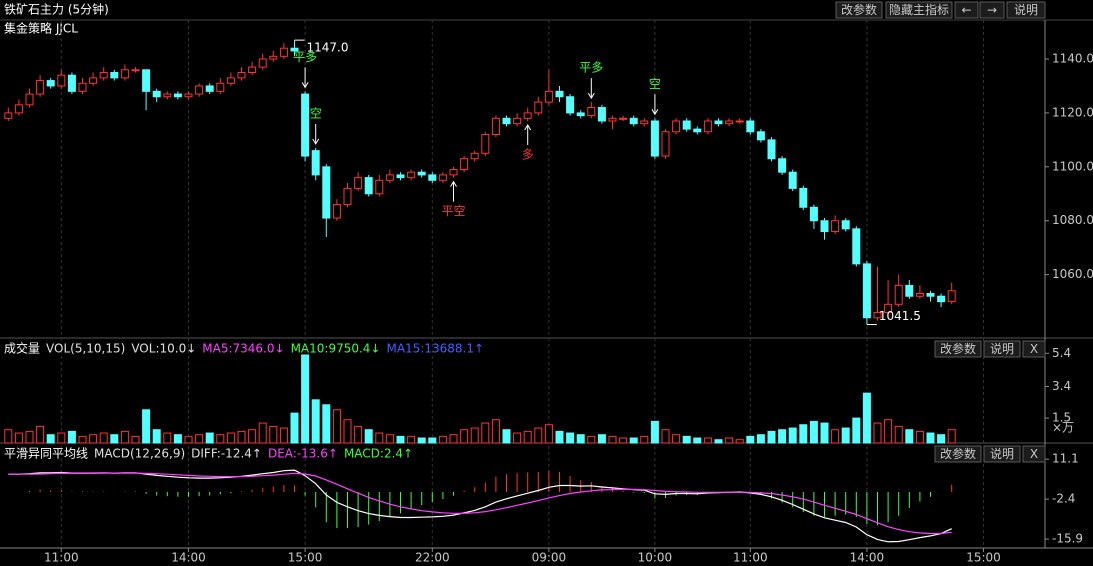  I want to click on button-label: 隐藏主指标, so click(919, 9).